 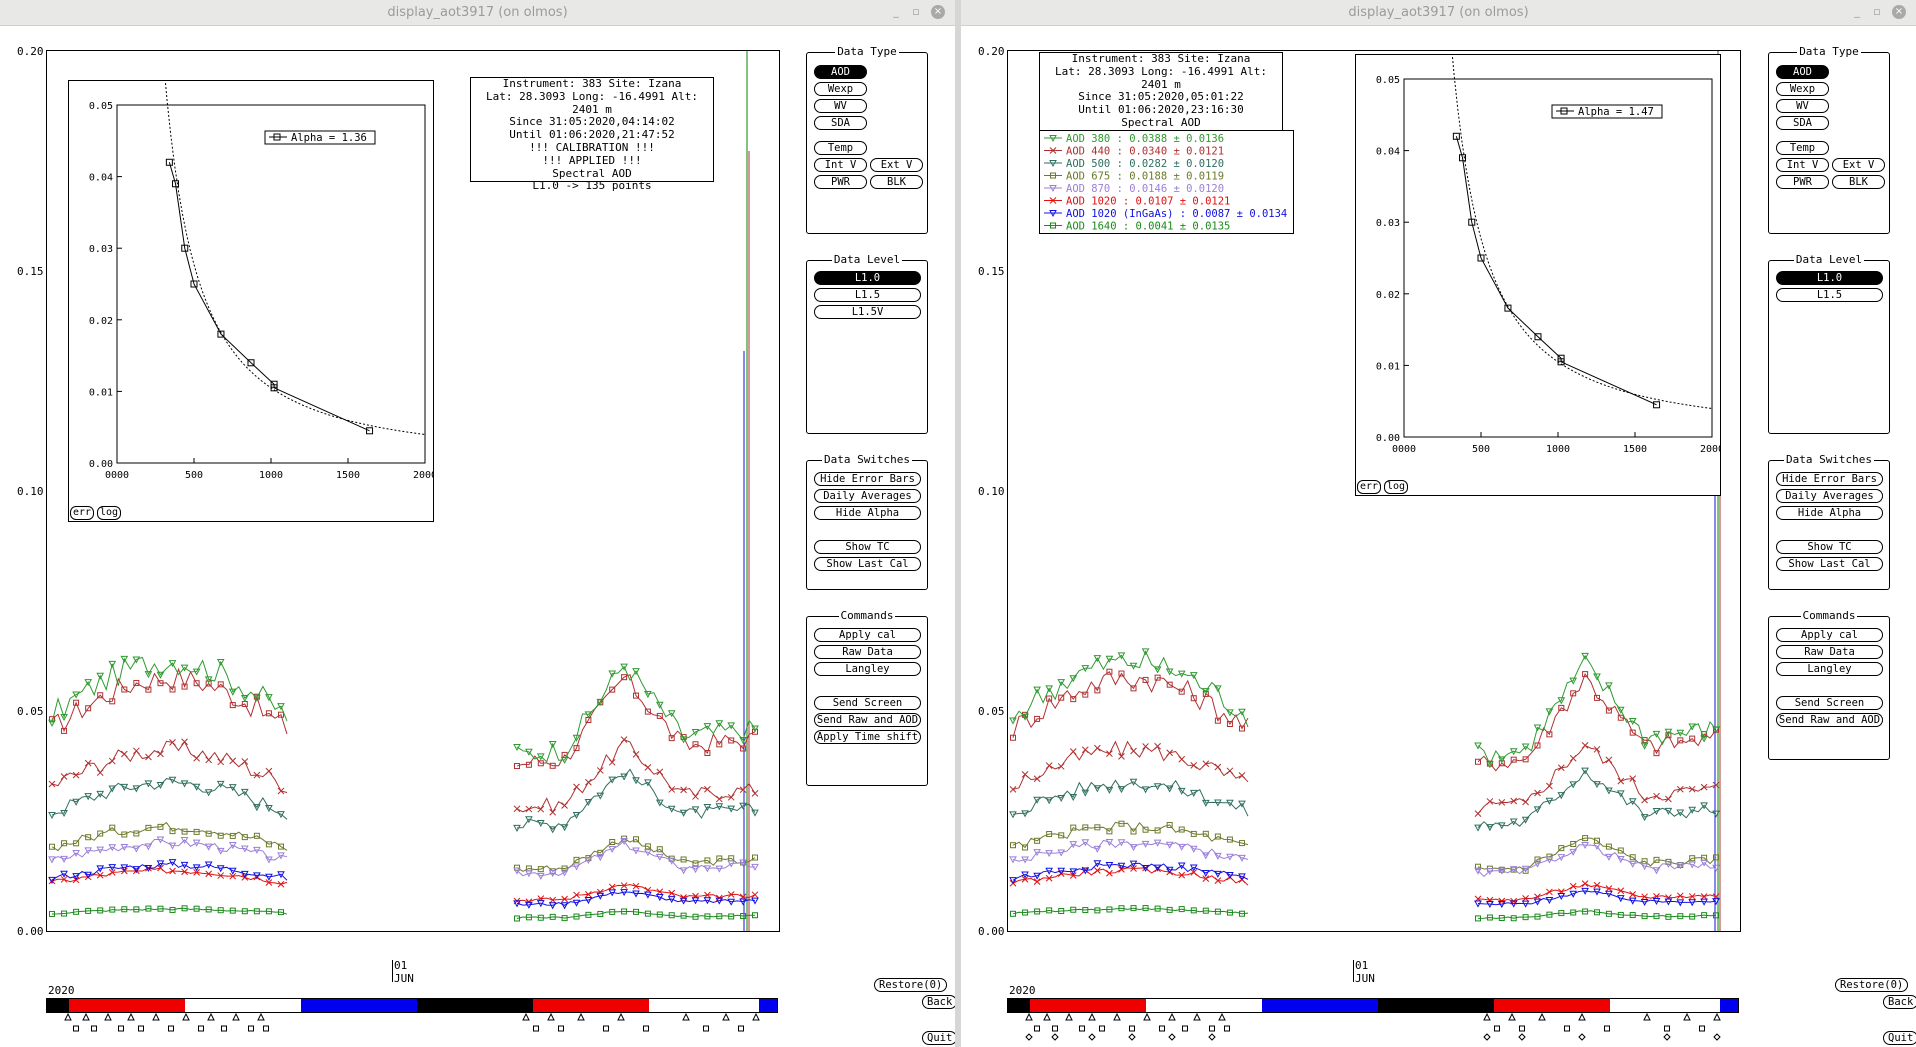 What do you see at coordinates (1022, 990) in the screenshot?
I see `year-label: 2020` at bounding box center [1022, 990].